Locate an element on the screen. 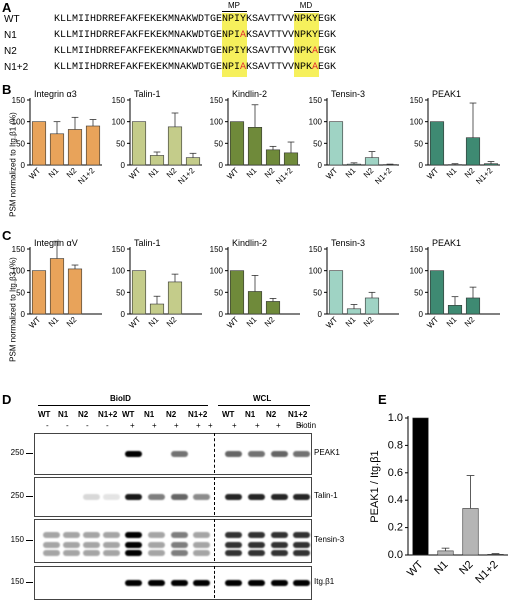 Image resolution: width=520 pixels, height=603 pixels. y-tick-label: 0.0 is located at coordinates (395, 555).